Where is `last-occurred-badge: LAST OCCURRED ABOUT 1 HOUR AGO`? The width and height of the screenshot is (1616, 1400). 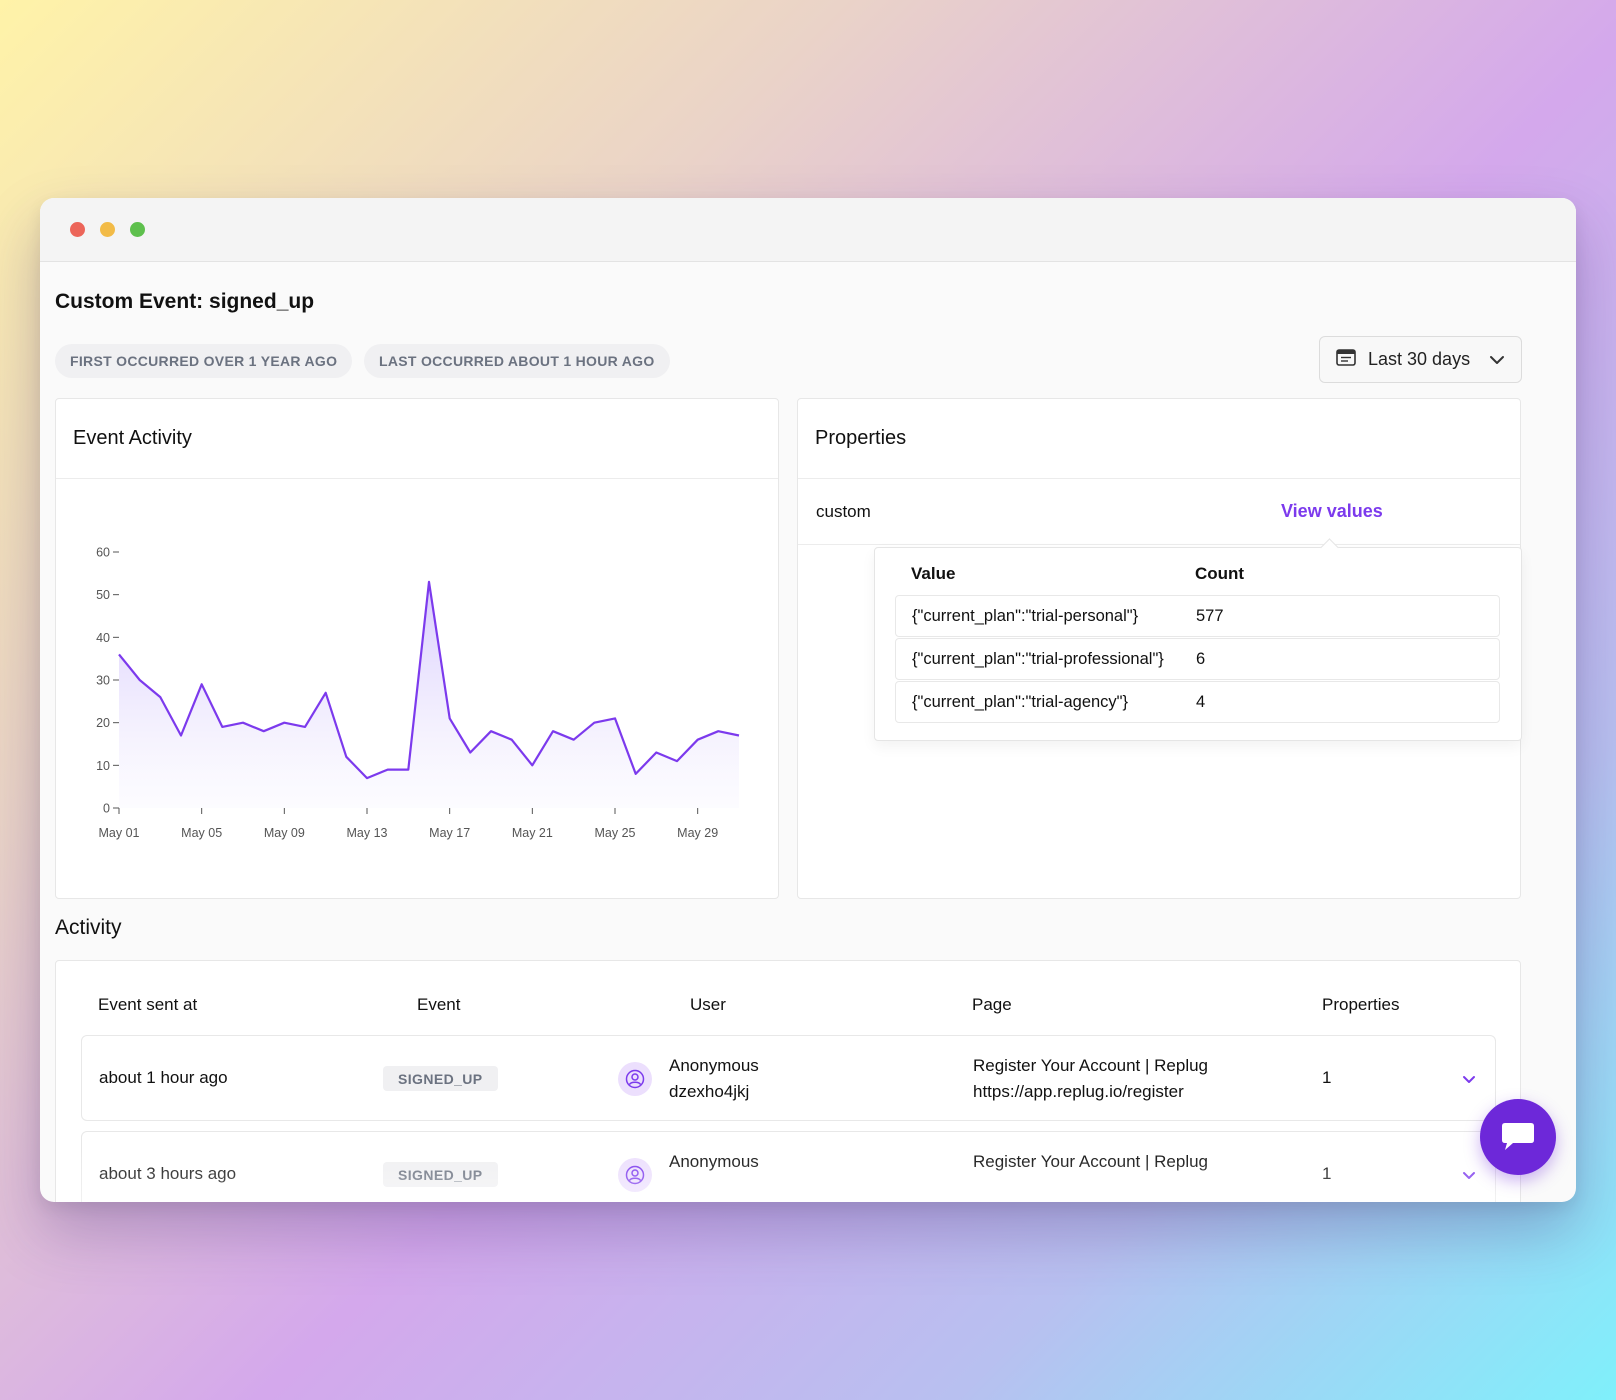 last-occurred-badge: LAST OCCURRED ABOUT 1 HOUR AGO is located at coordinates (517, 361).